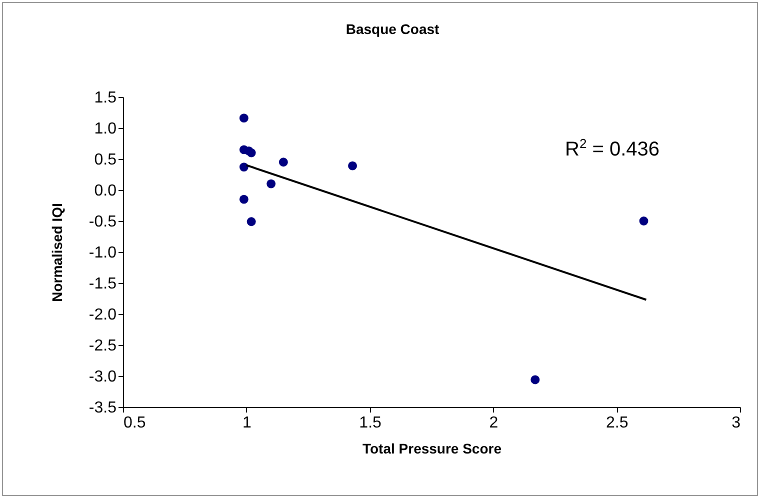 This screenshot has width=762, height=500. Describe the element at coordinates (102, 315) in the screenshot. I see `y-tick-label: -2.0` at that location.